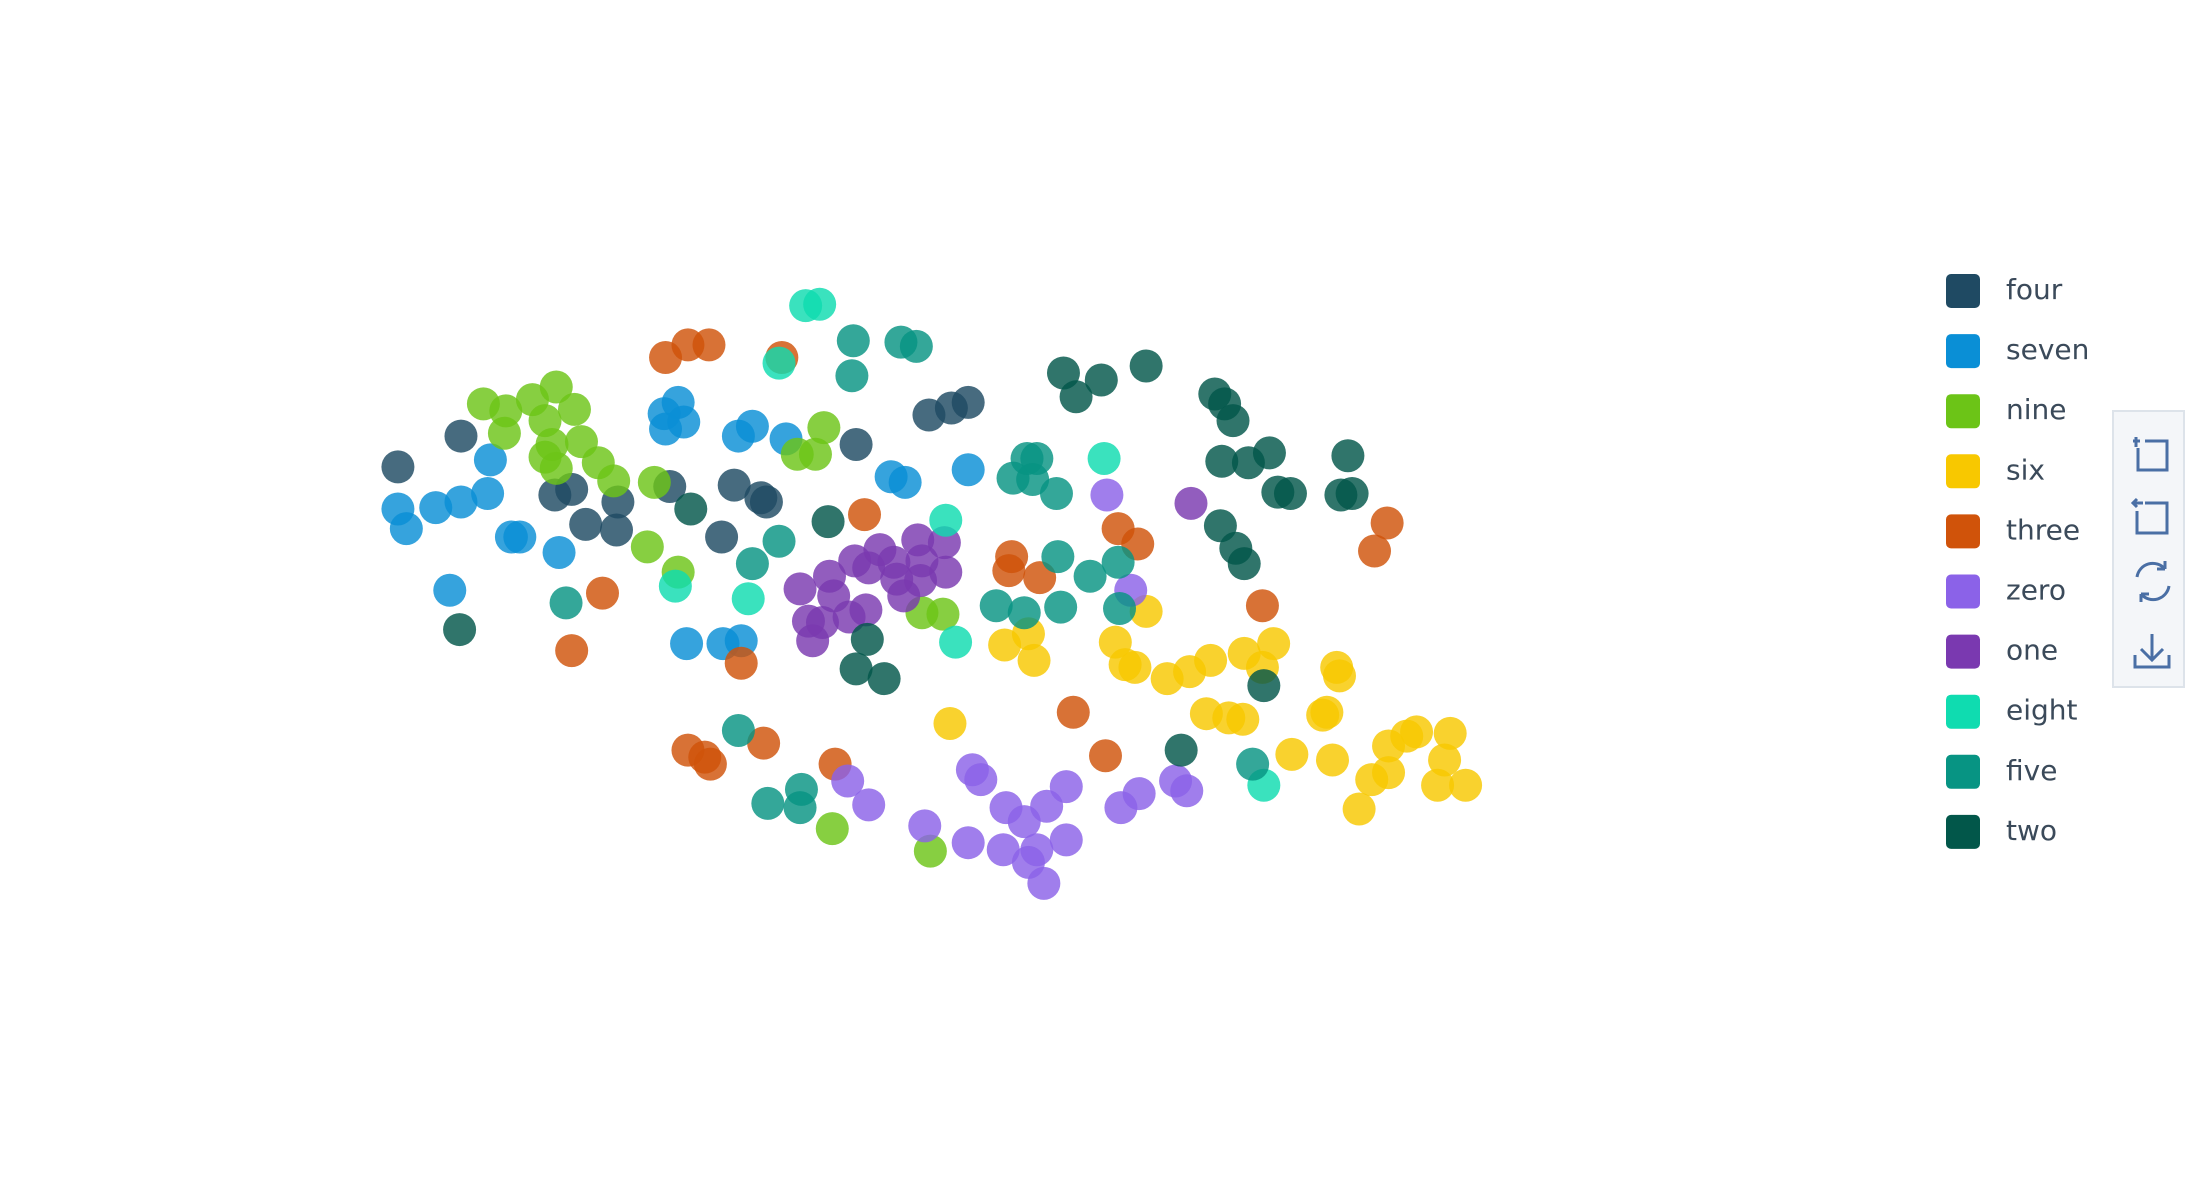 Image resolution: width=2197 pixels, height=1179 pixels. Describe the element at coordinates (2148, 549) in the screenshot. I see `toolbar` at that location.